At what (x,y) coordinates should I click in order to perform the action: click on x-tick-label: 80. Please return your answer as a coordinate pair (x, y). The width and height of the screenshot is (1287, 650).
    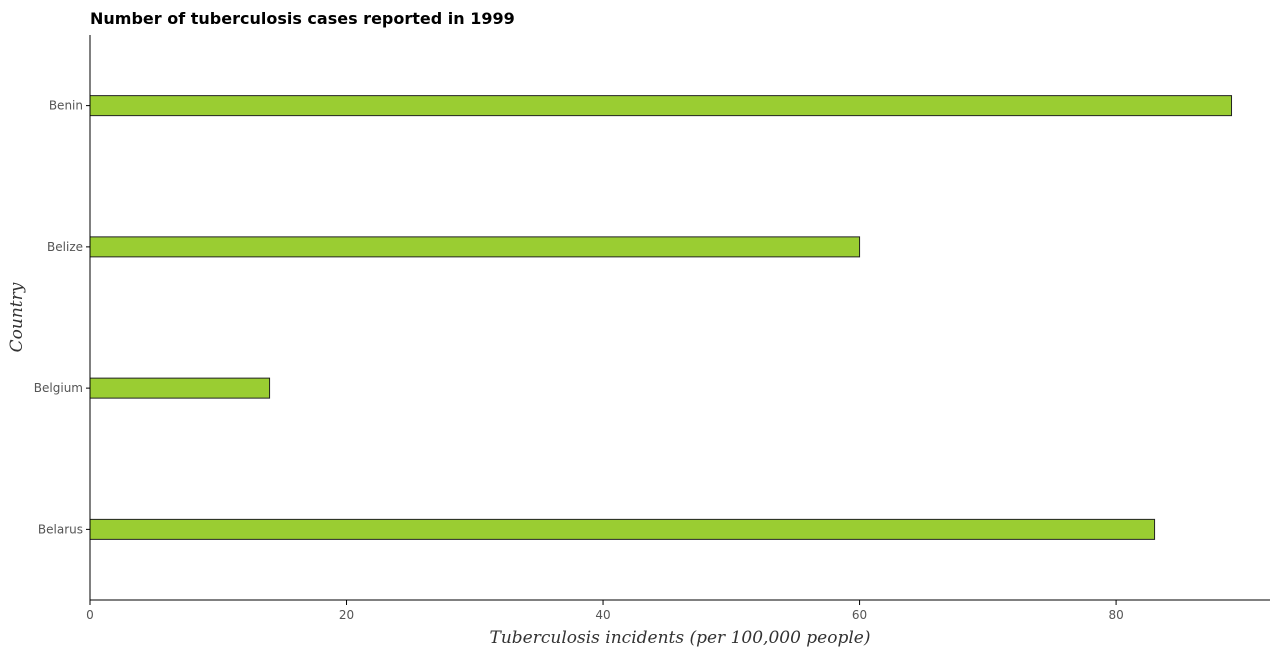
    Looking at the image, I should click on (1115, 615).